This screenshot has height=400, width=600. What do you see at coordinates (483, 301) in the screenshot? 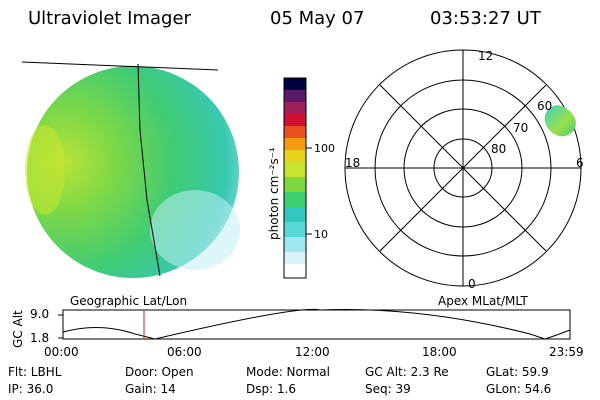
I see `caption-apex: Apex MLat/MLT` at bounding box center [483, 301].